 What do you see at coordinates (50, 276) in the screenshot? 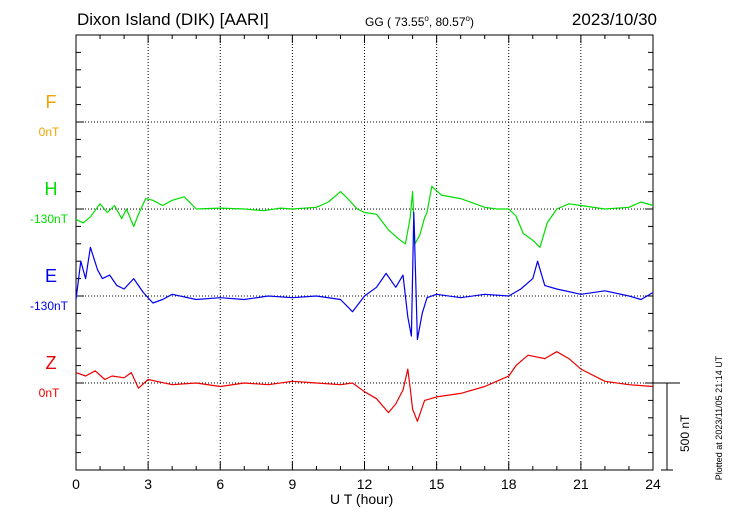
I see `channel-label-e: E` at bounding box center [50, 276].